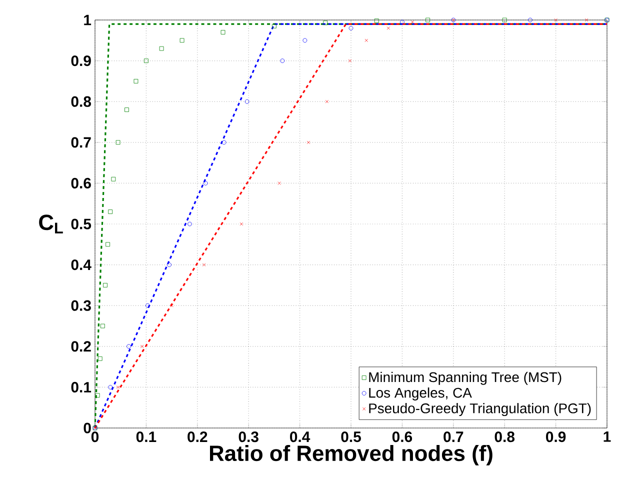 This screenshot has width=623, height=488. What do you see at coordinates (351, 437) in the screenshot?
I see `x-tick-label: 0.5` at bounding box center [351, 437].